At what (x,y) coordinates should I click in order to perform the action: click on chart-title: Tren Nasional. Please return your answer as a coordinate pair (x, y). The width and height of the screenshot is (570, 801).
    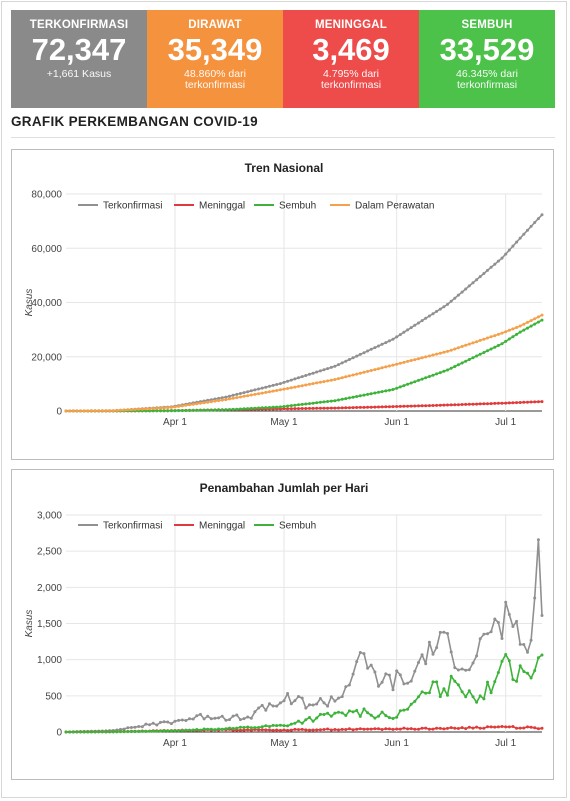
    Looking at the image, I should click on (284, 168).